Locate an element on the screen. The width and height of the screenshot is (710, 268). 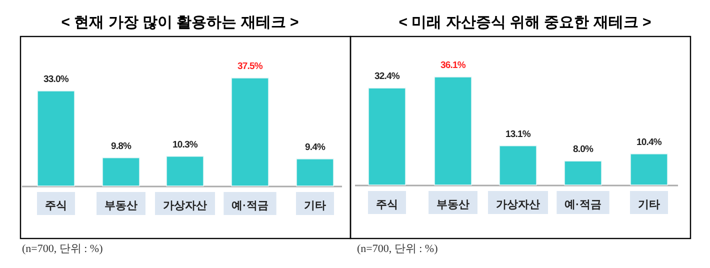
data-label: 37.5% is located at coordinates (251, 66).